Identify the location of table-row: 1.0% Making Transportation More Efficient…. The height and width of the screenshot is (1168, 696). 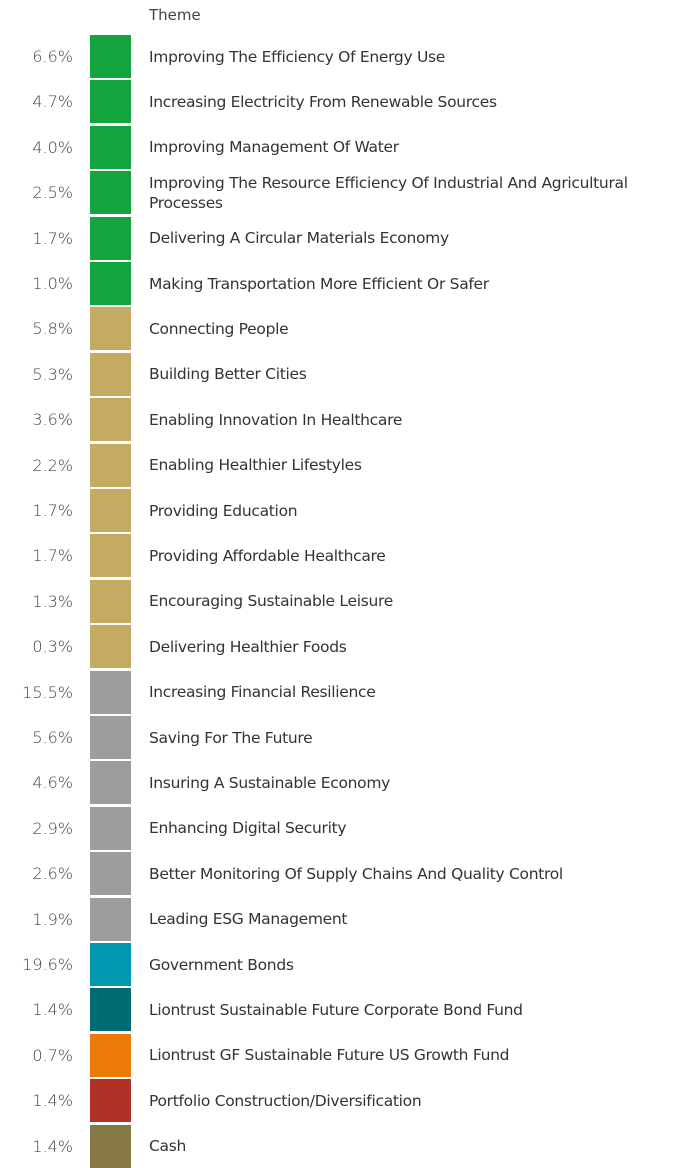
(348, 283).